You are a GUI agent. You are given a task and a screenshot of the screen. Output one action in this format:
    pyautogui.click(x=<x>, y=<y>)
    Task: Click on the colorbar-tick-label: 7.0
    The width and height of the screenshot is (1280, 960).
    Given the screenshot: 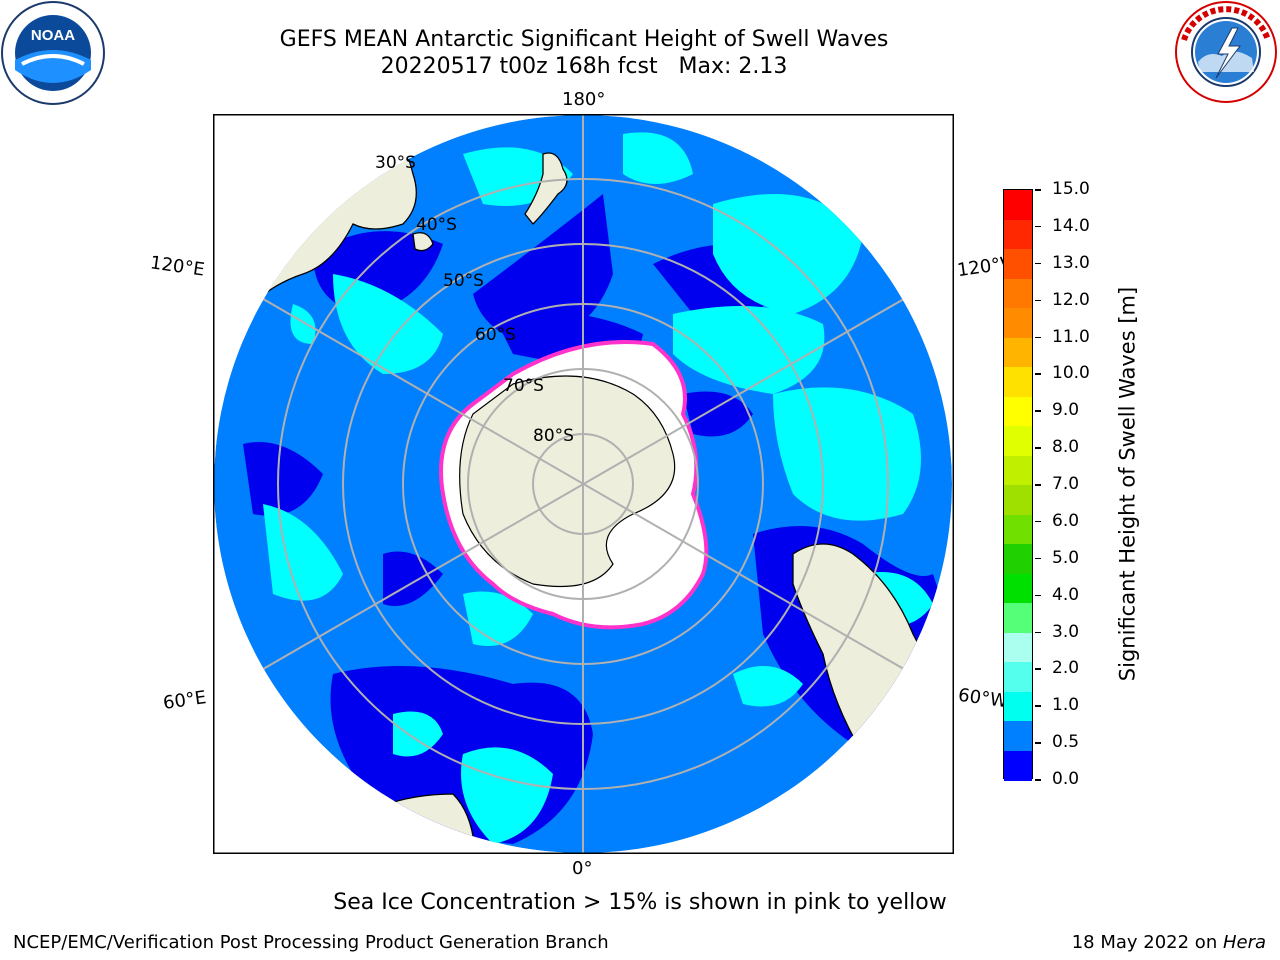 What is the action you would take?
    pyautogui.click(x=1066, y=484)
    